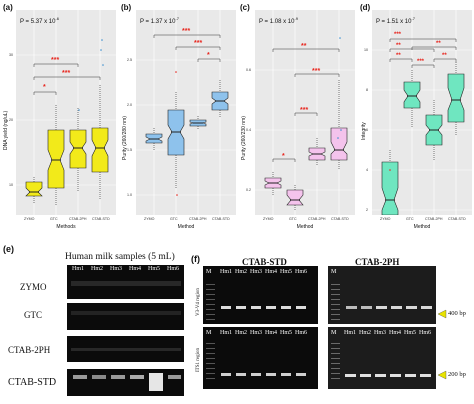 The width and height of the screenshot is (474, 404). What do you see at coordinates (365, 333) in the screenshot?
I see `panel-f-gel2-lane-2: Hm2` at bounding box center [365, 333].